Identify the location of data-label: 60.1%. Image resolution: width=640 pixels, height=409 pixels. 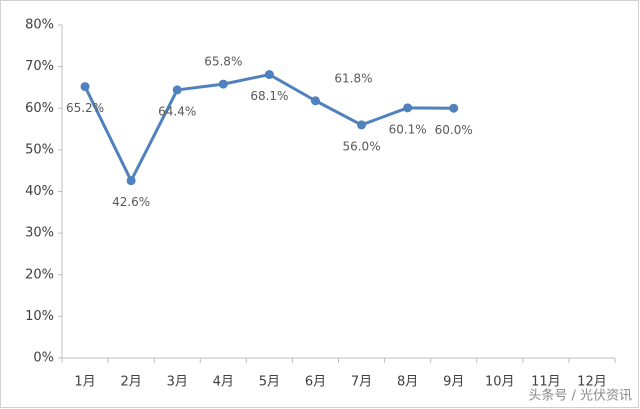
(408, 129).